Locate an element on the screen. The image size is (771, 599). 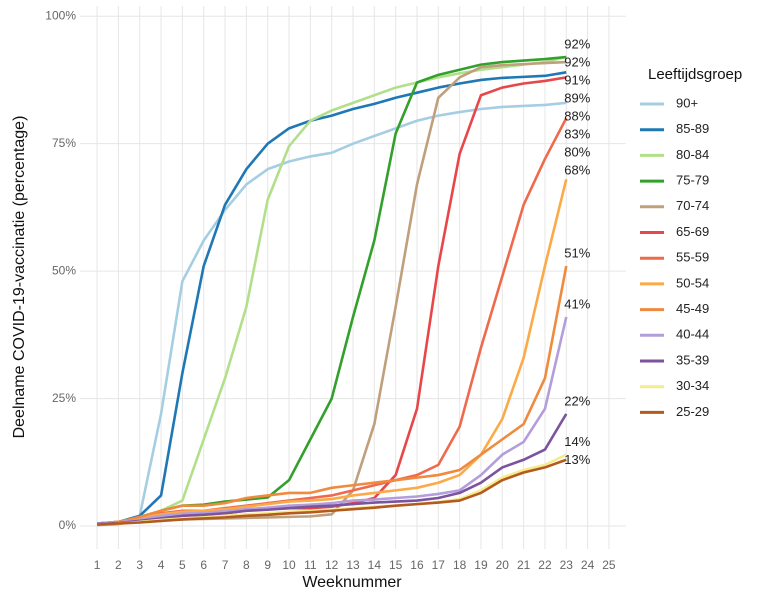
x-tick-label: 22 is located at coordinates (545, 565).